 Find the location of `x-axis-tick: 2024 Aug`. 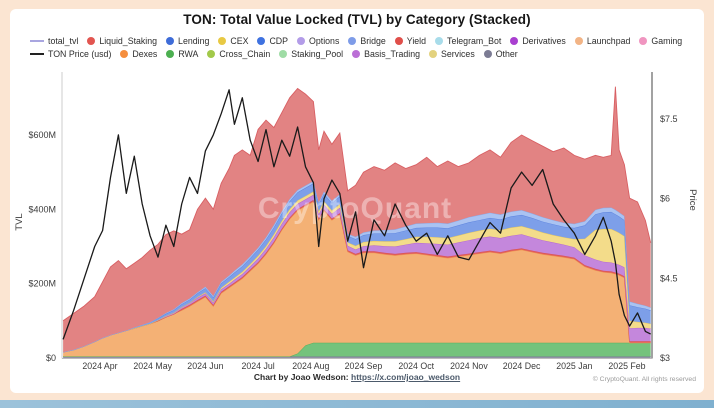

x-axis-tick: 2024 Aug is located at coordinates (310, 366).